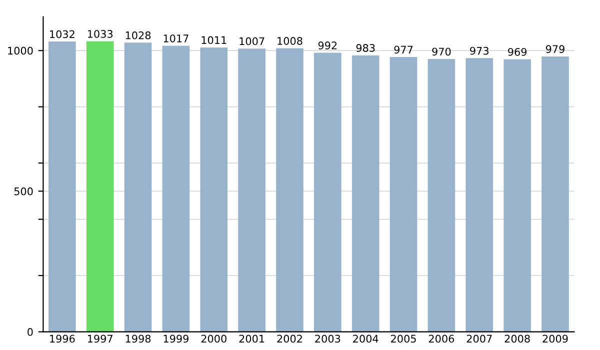 Image resolution: width=600 pixels, height=350 pixels. I want to click on data-label: 970, so click(441, 52).